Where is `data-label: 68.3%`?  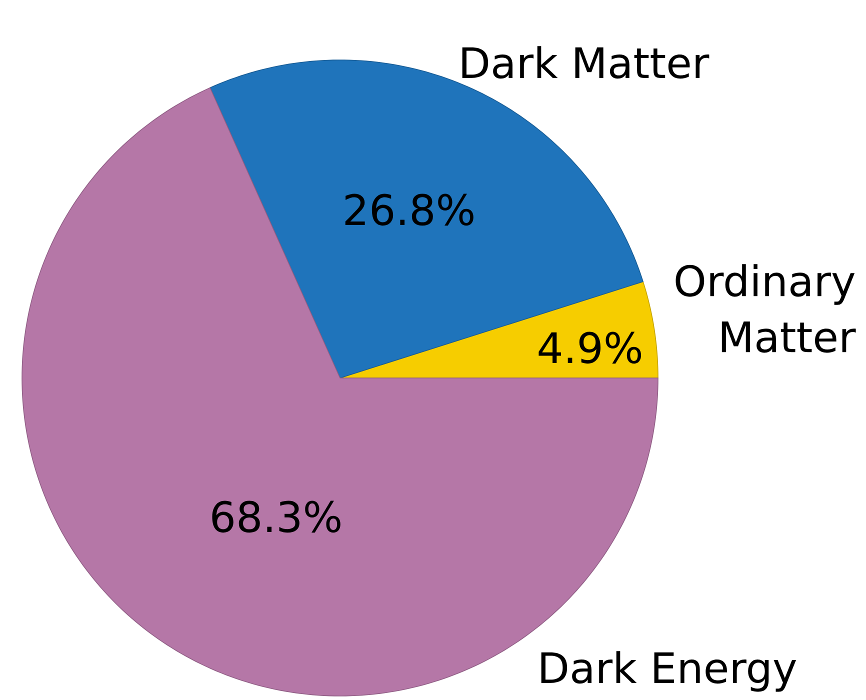
data-label: 68.3% is located at coordinates (276, 516).